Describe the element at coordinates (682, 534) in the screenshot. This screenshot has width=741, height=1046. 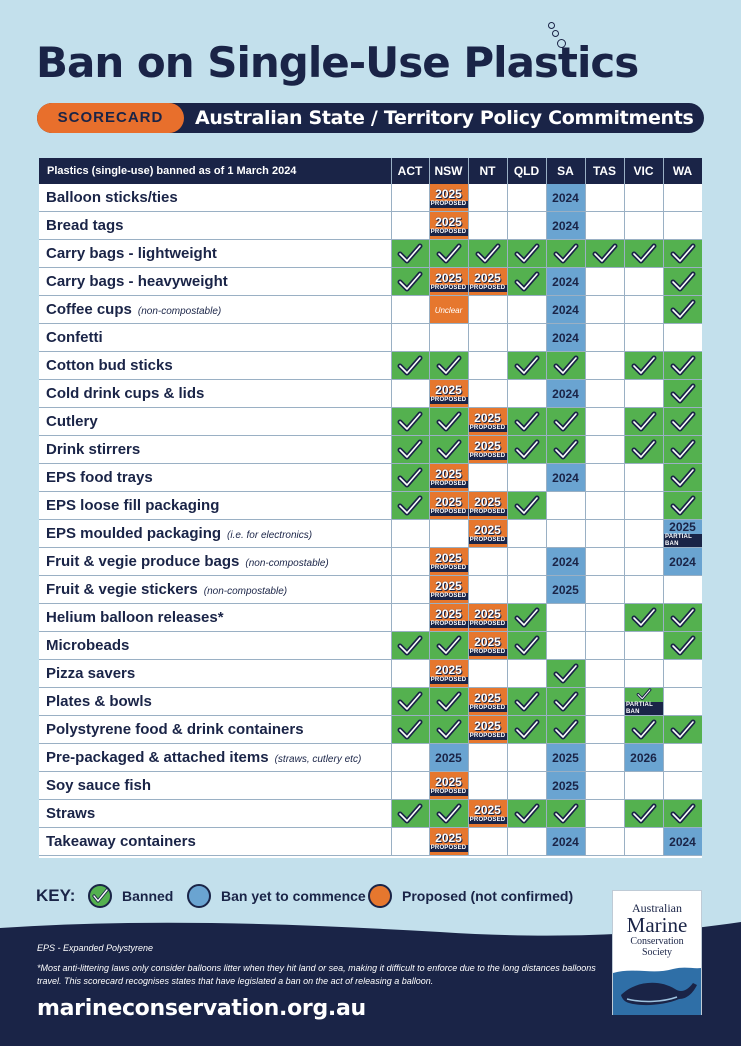
I see `cell-wa: 2025 PARTIAL BAN` at that location.